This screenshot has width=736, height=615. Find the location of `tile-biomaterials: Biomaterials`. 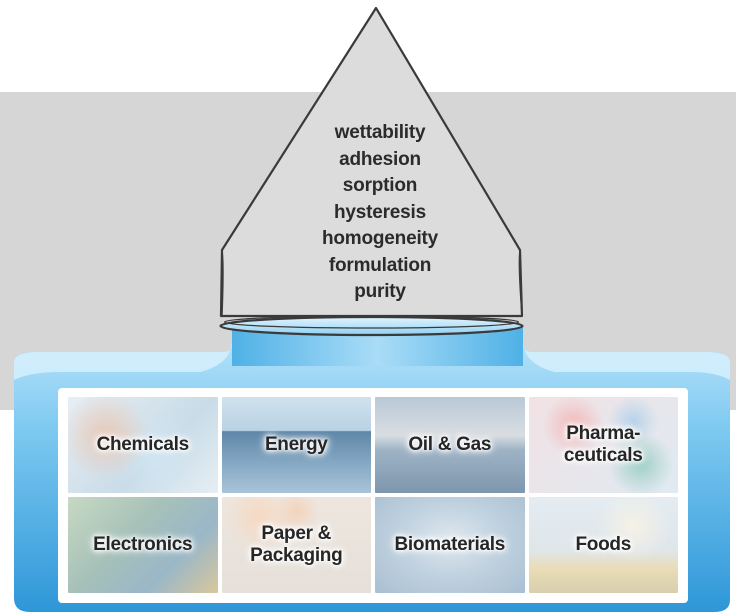

tile-biomaterials: Biomaterials is located at coordinates (450, 545).